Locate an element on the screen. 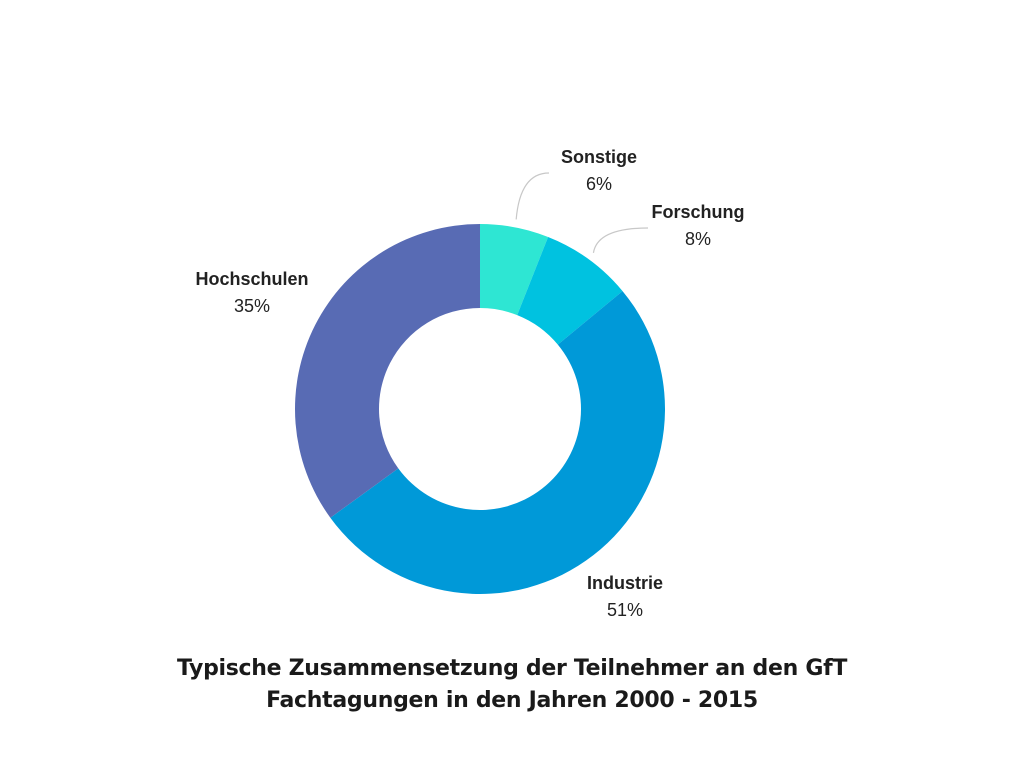  leader-lines-layer is located at coordinates (582, 212).